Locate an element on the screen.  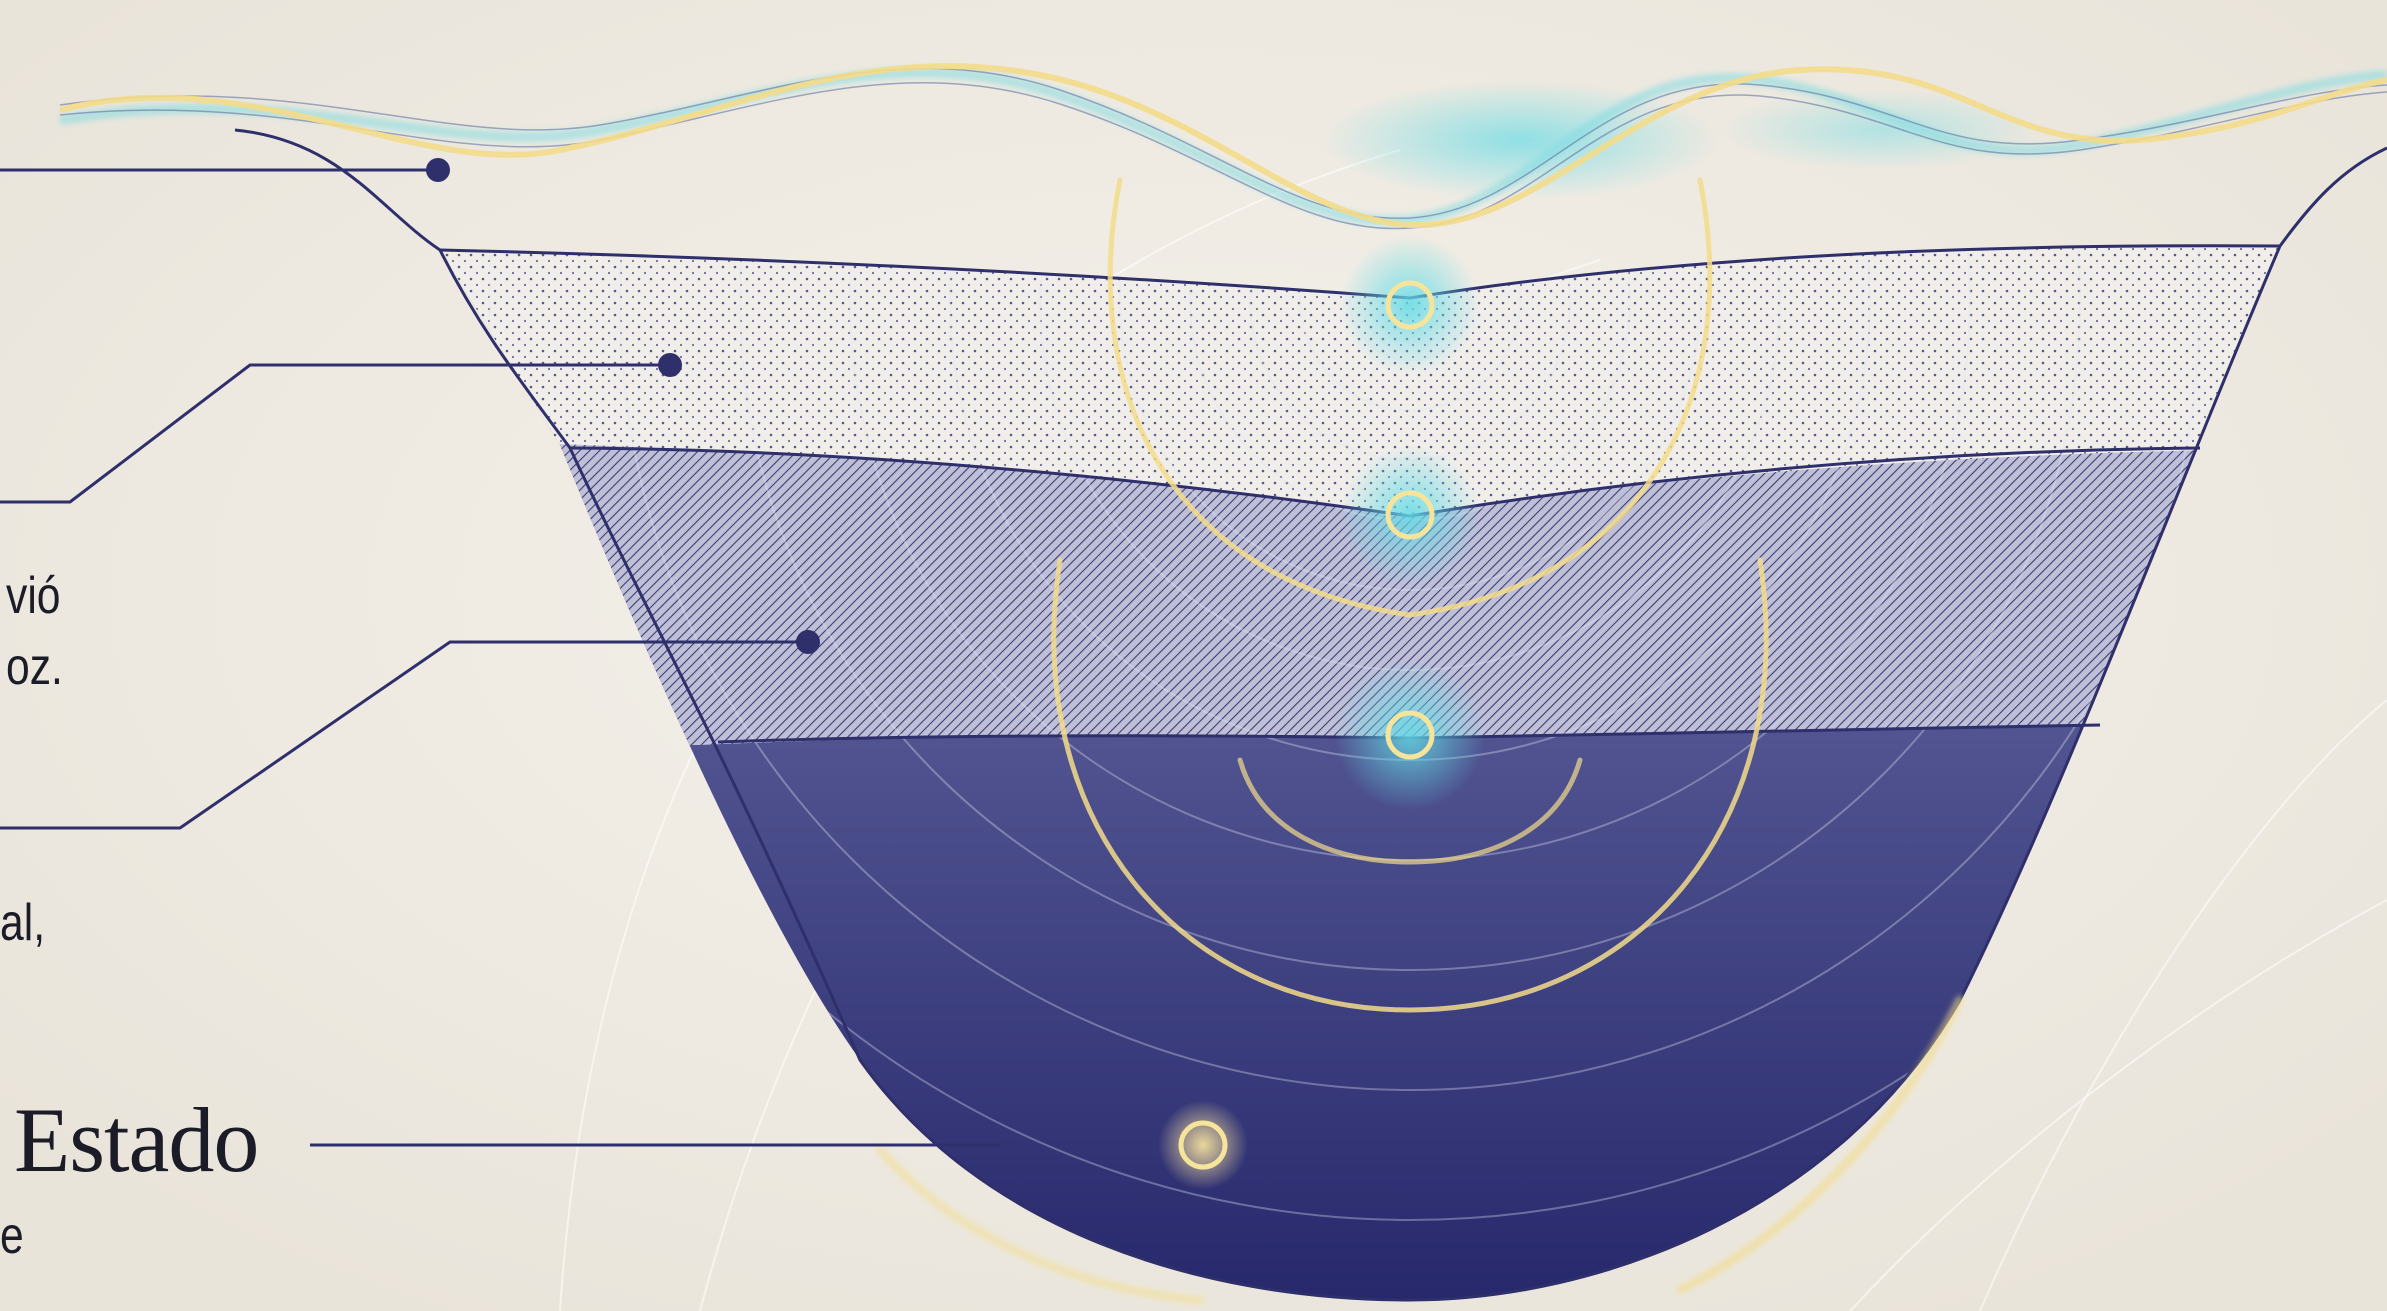
wave-ribbon is located at coordinates (1223, 146).